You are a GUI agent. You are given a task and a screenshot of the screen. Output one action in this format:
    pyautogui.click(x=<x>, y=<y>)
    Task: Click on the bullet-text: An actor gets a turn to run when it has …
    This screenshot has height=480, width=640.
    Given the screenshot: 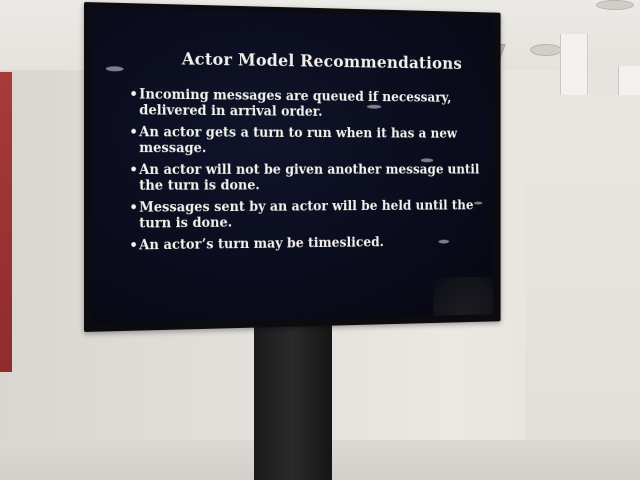 What is the action you would take?
    pyautogui.click(x=314, y=140)
    